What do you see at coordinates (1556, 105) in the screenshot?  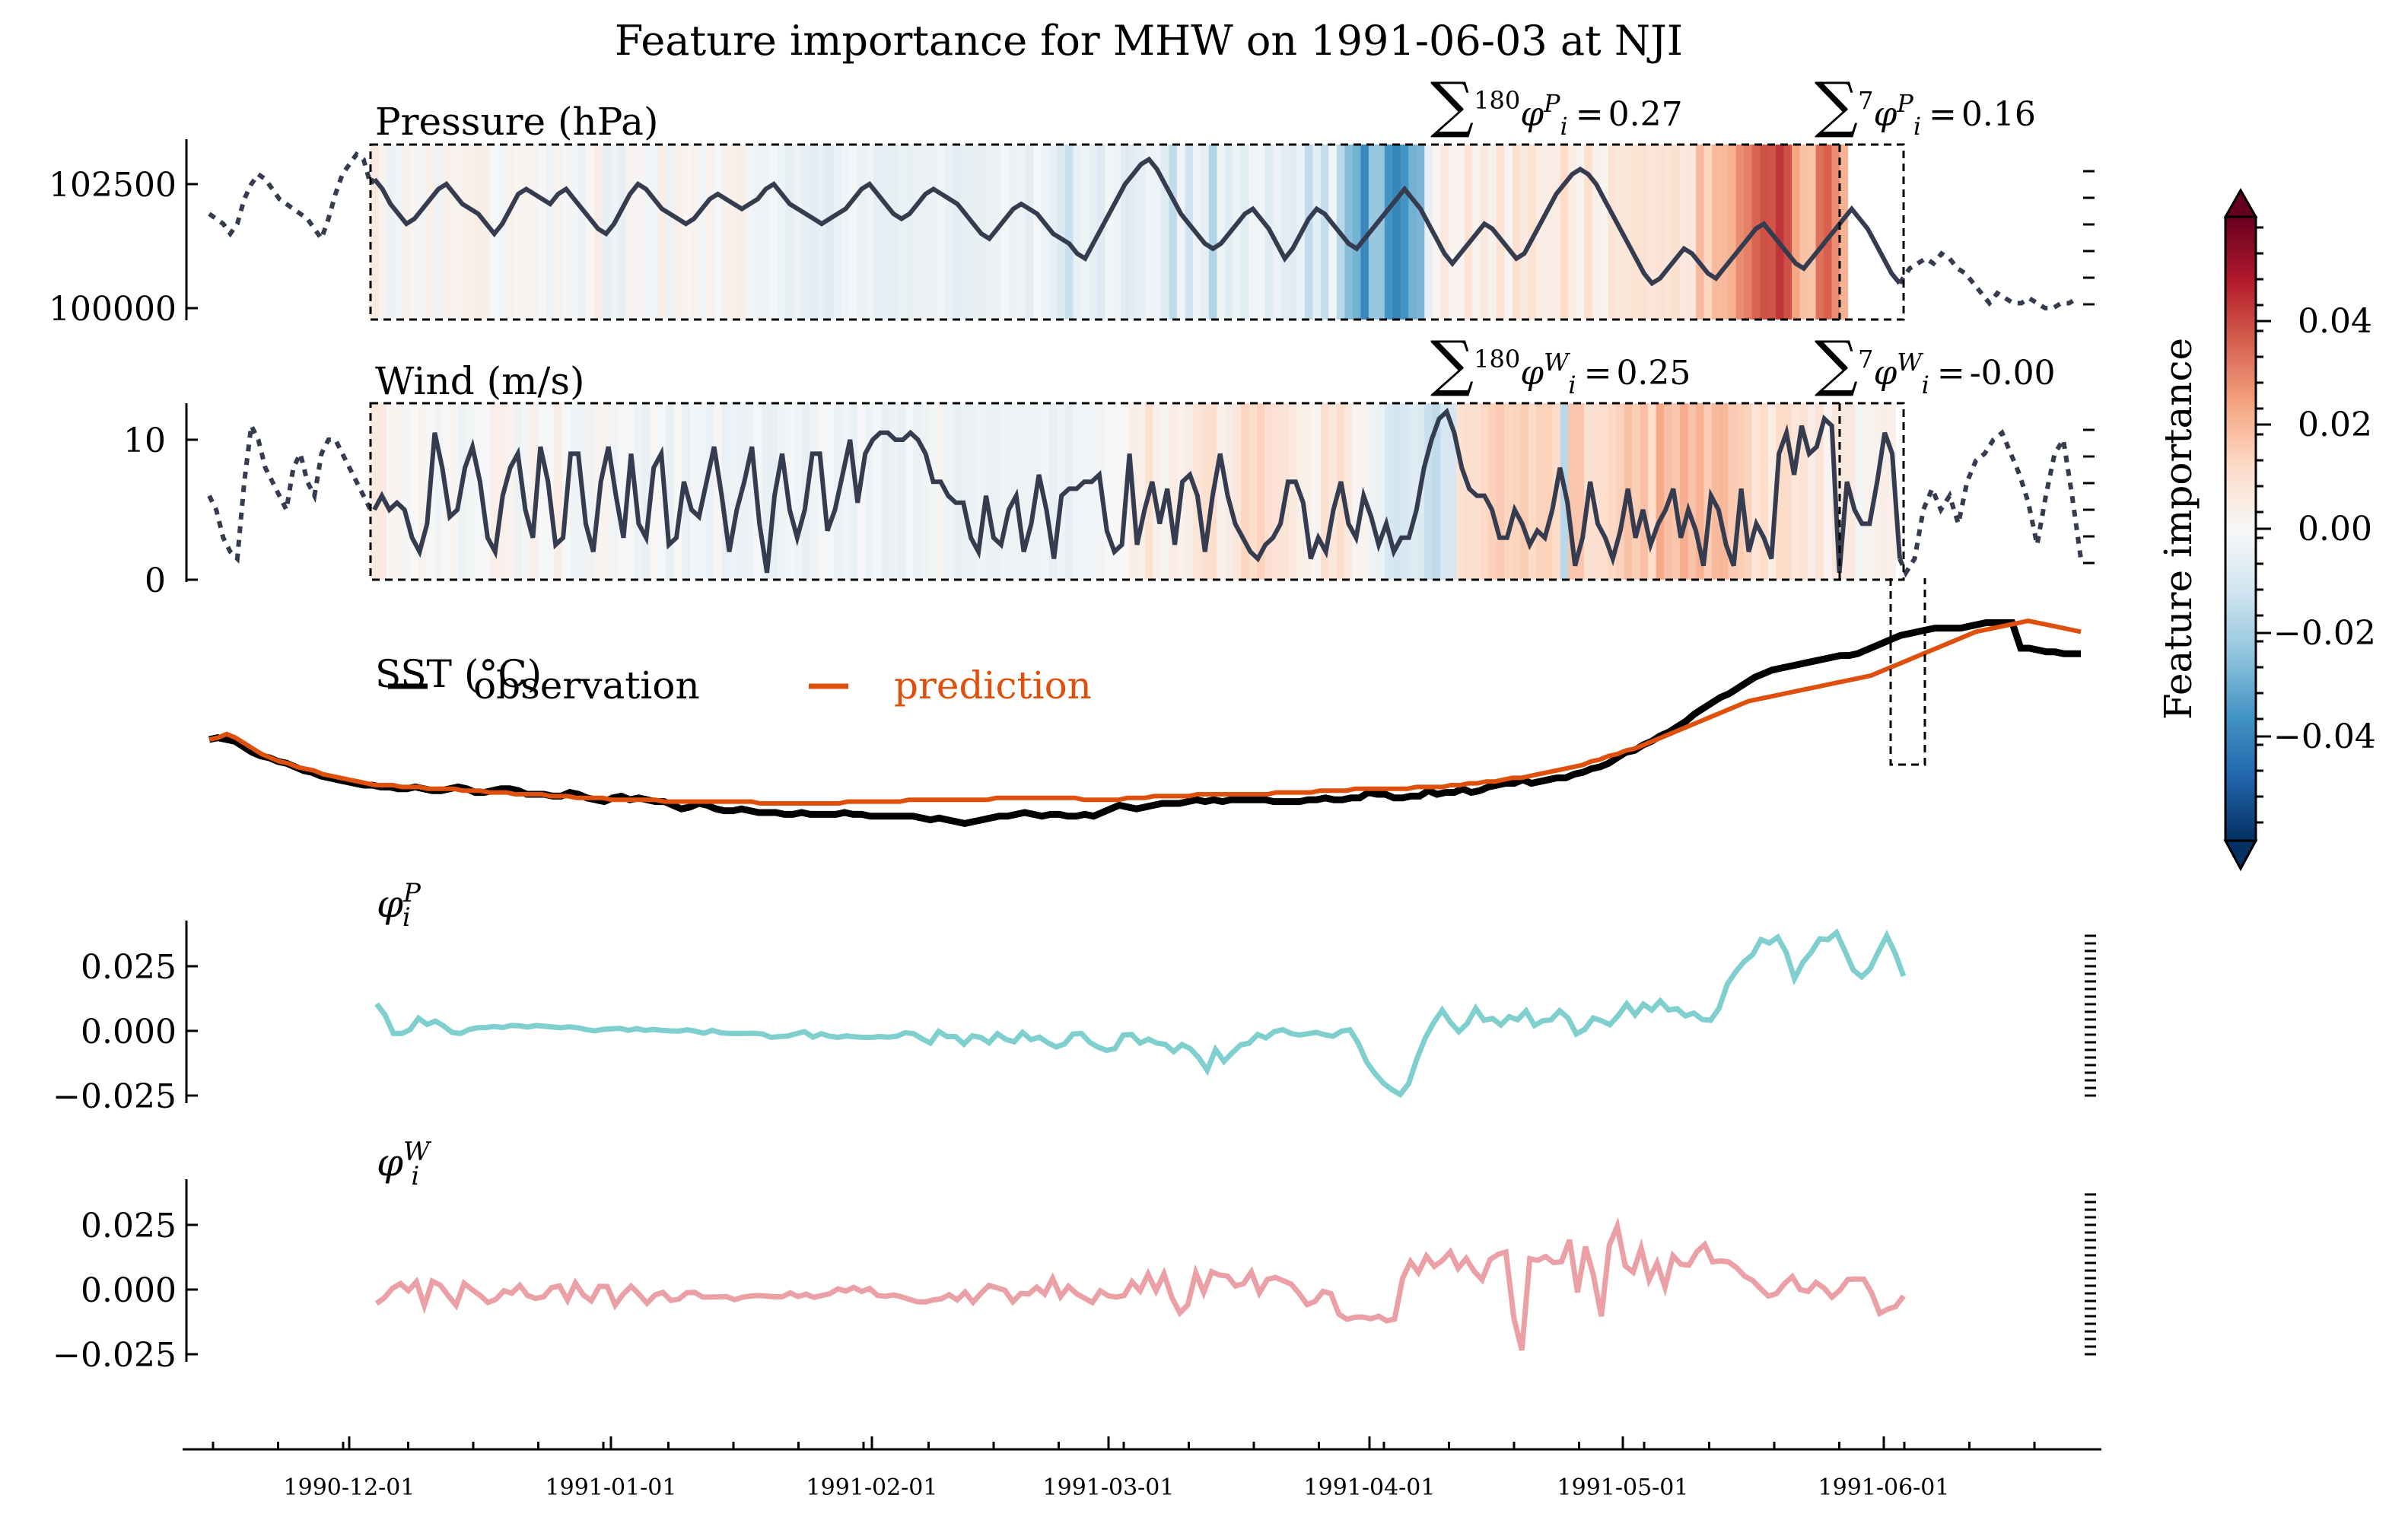 I see `pressure-sum180: ∑180φPi = 0.27` at bounding box center [1556, 105].